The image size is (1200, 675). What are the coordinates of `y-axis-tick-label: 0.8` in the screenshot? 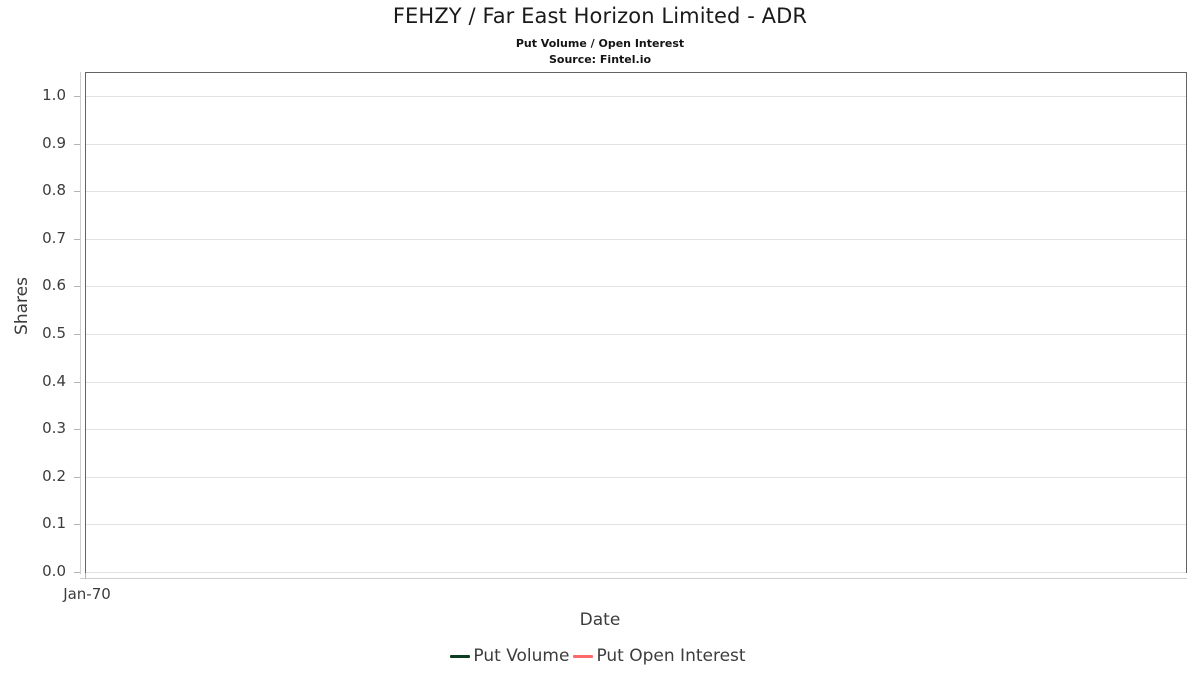 It's located at (54, 190).